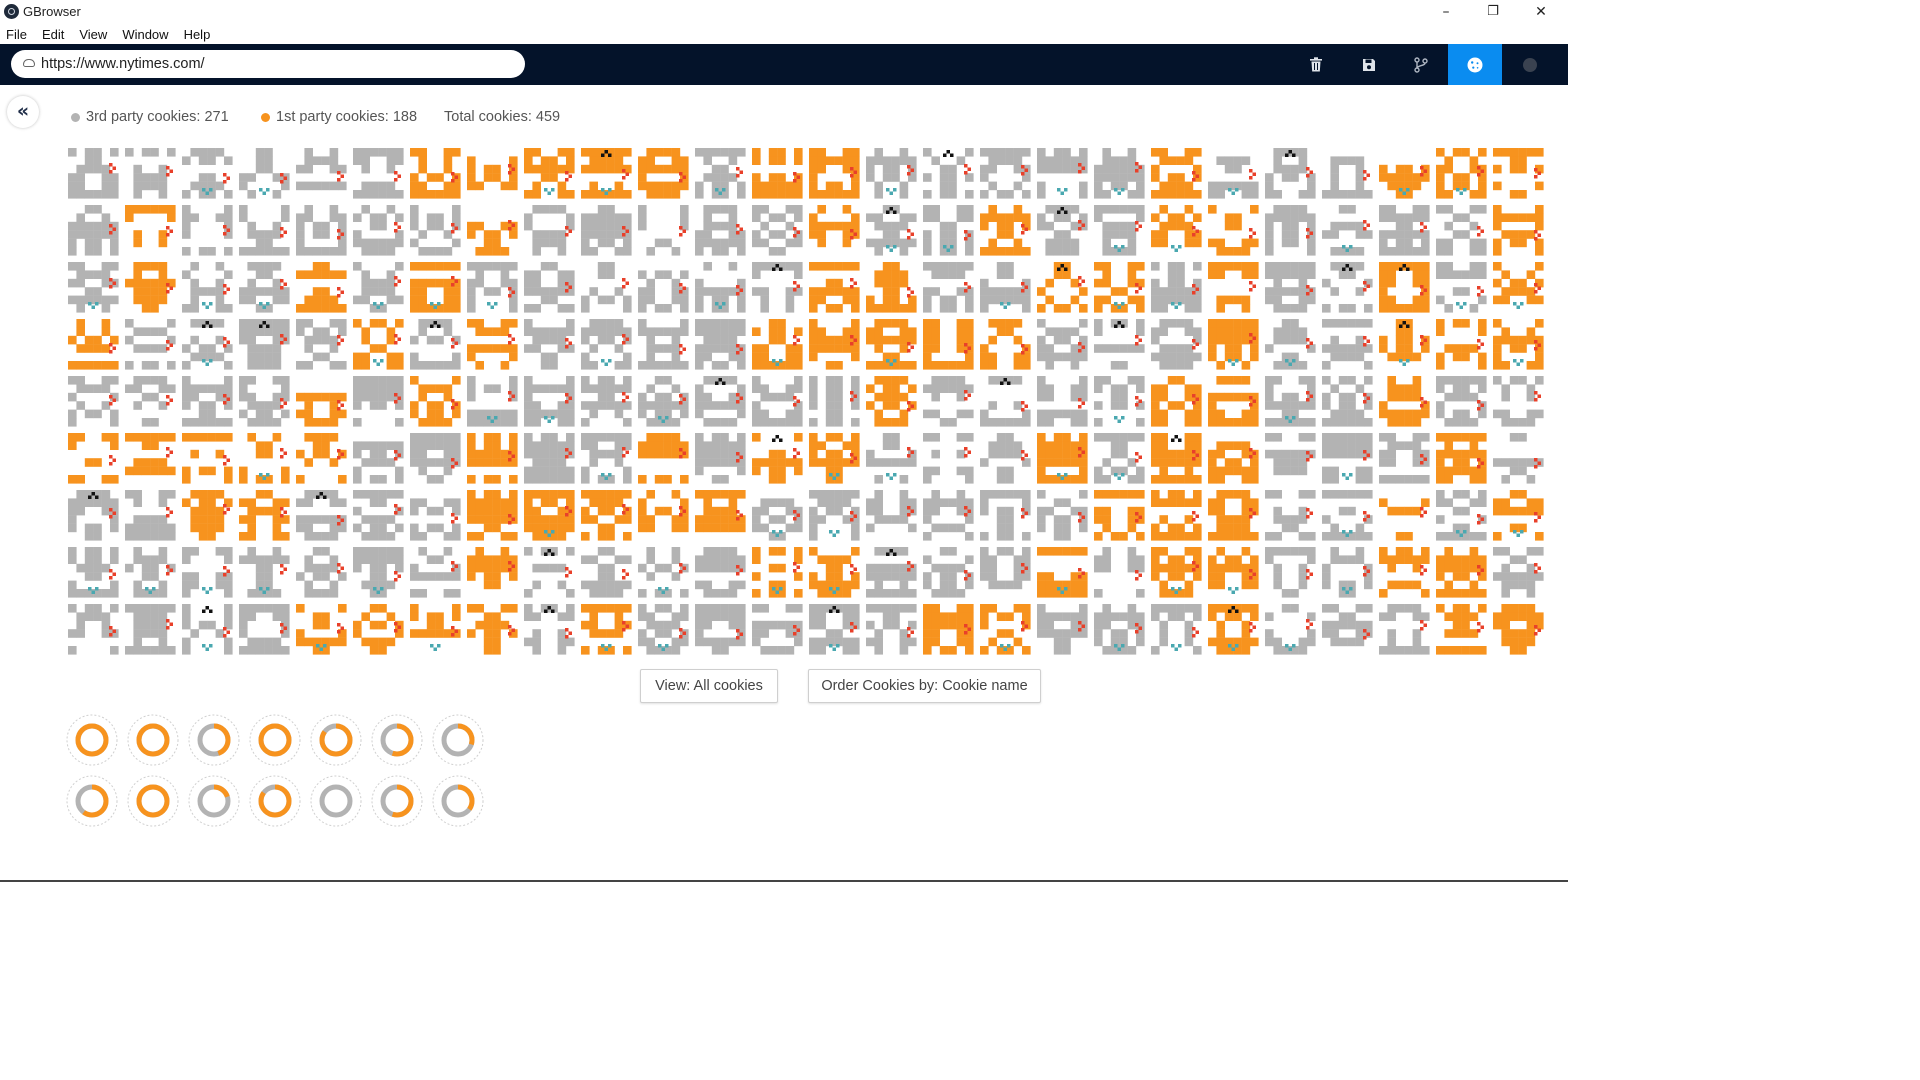 The height and width of the screenshot is (1080, 1920). Describe the element at coordinates (709, 686) in the screenshot. I see `view-all-cookies-button: View: All cookies` at that location.